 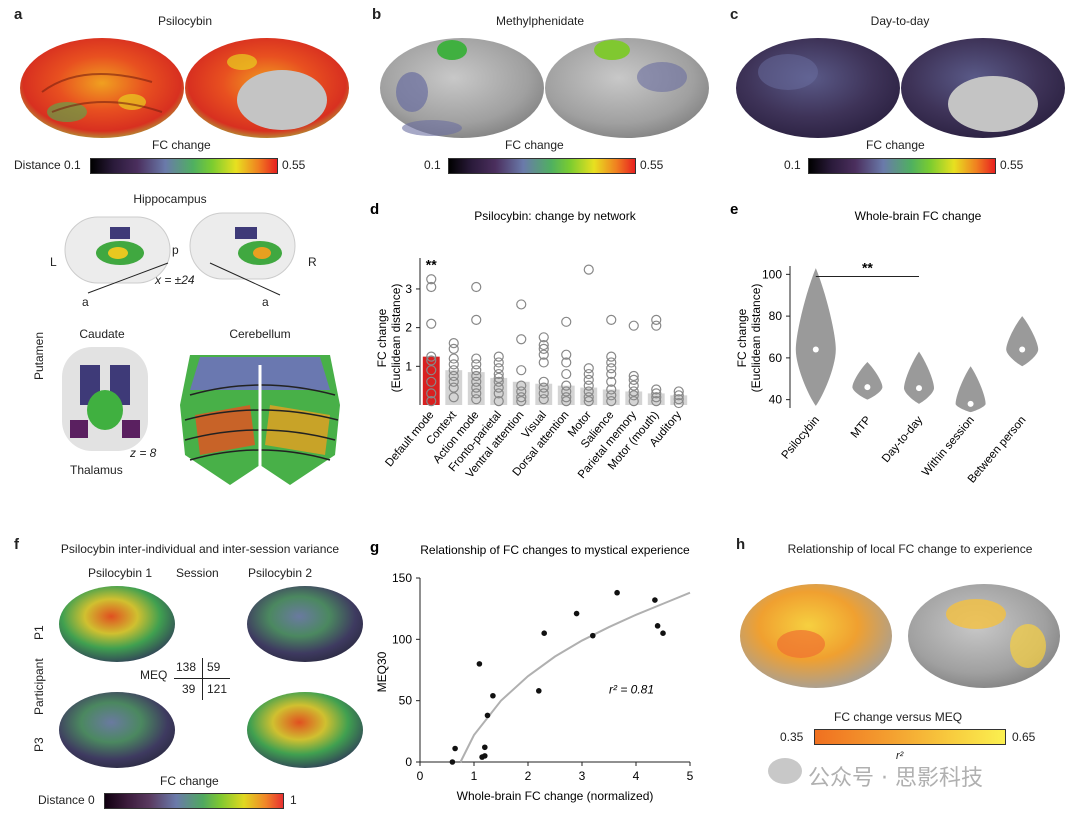 What do you see at coordinates (801, 437) in the screenshot?
I see `chart-e-category-label: Psilocybin` at bounding box center [801, 437].